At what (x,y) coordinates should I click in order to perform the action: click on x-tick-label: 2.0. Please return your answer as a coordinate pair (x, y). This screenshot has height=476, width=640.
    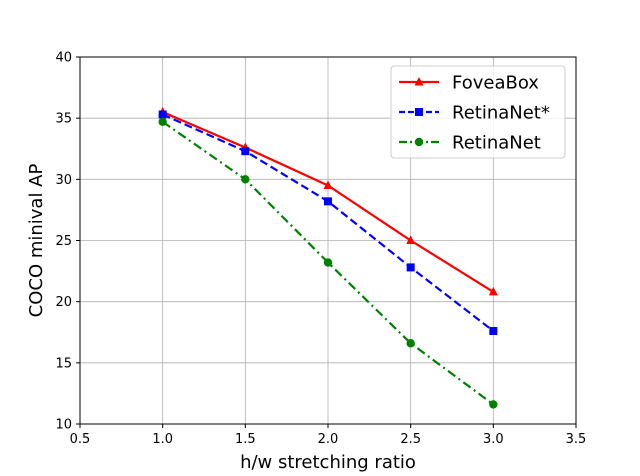
    Looking at the image, I should click on (328, 439).